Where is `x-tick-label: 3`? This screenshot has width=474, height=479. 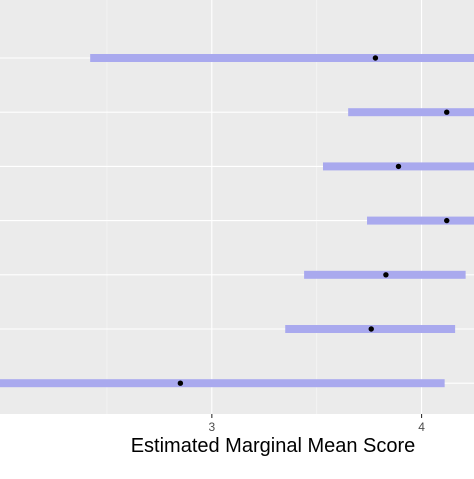
x-tick-label: 3 is located at coordinates (211, 427).